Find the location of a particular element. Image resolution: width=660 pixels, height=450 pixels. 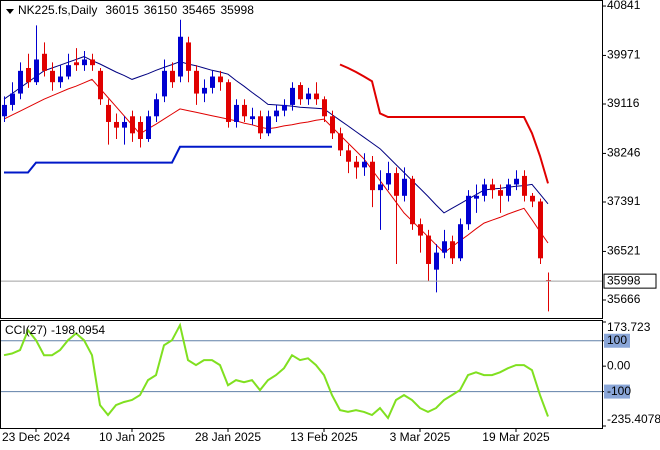

cci-header: CCI(27) -198.0954 is located at coordinates (55, 330).